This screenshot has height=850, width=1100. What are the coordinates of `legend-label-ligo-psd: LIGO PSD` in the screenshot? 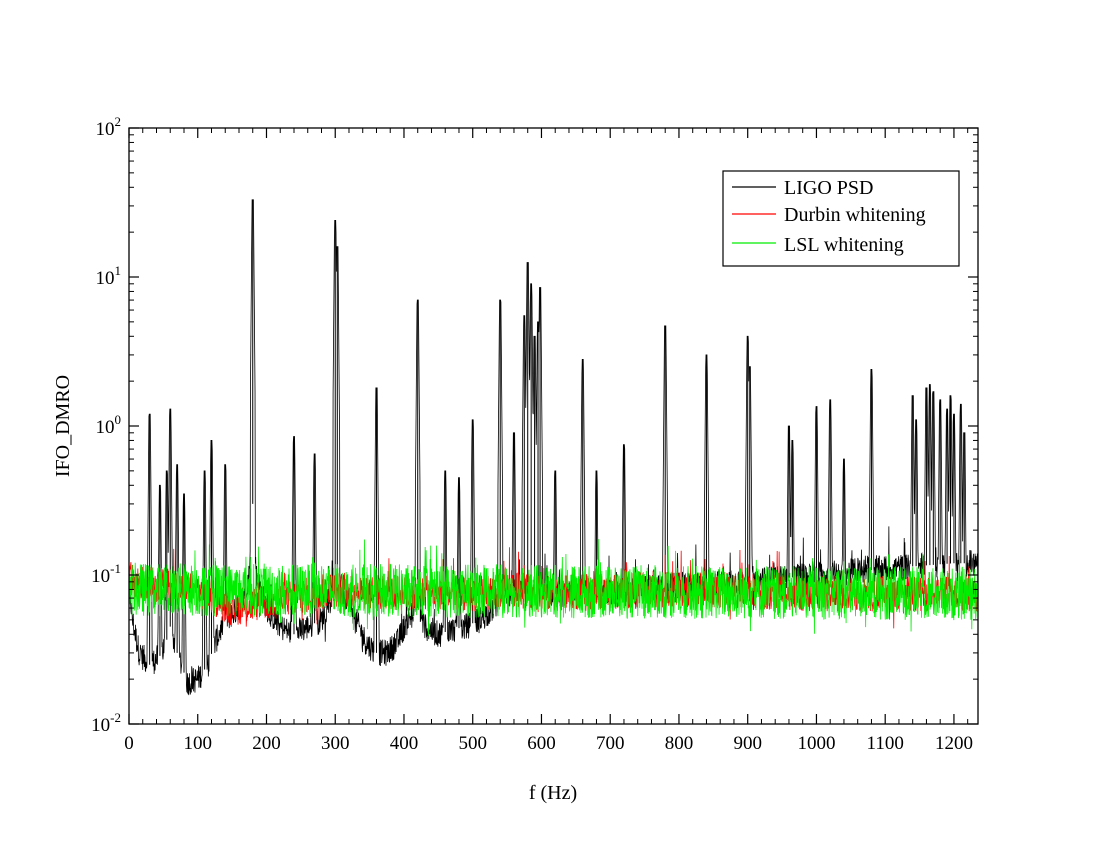 It's located at (828, 188).